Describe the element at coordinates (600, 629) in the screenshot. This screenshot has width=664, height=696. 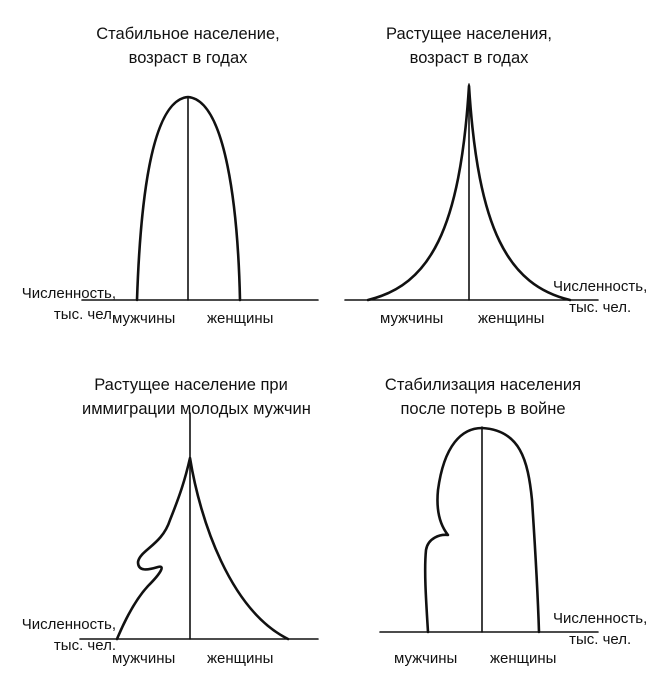
I see `war-count-label: Численность, тыс. чел.` at that location.